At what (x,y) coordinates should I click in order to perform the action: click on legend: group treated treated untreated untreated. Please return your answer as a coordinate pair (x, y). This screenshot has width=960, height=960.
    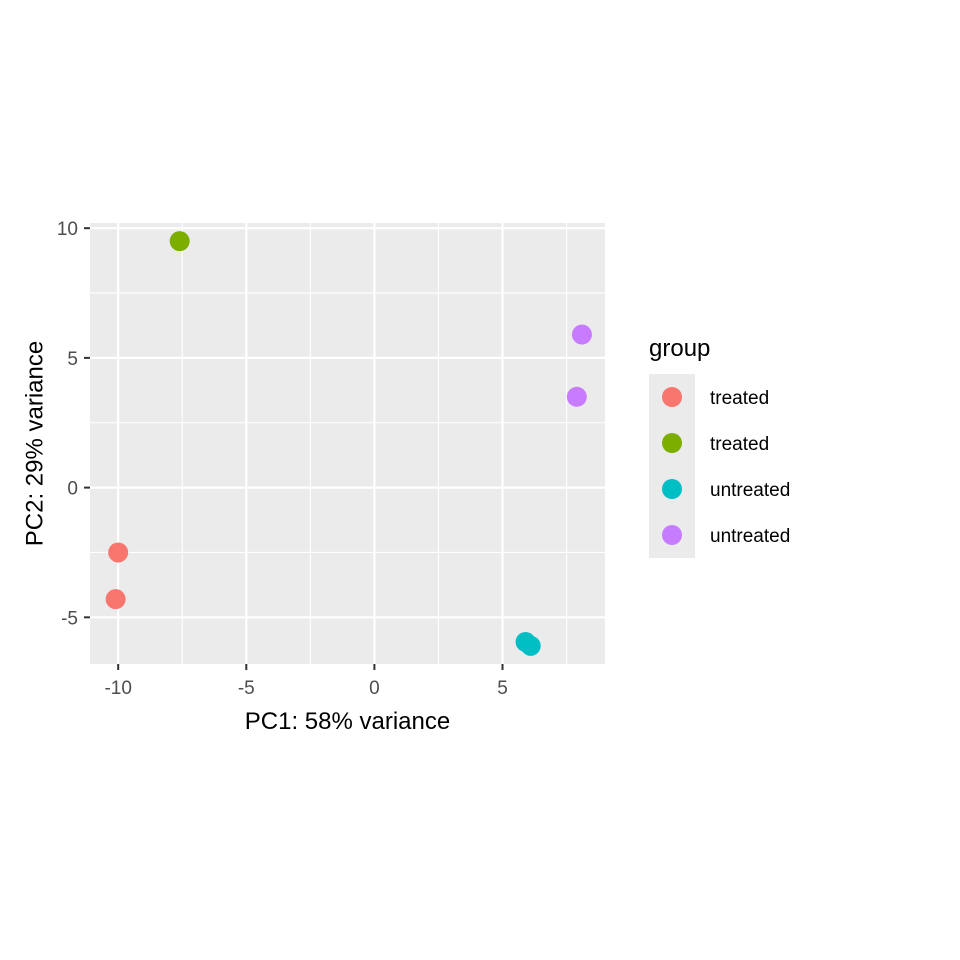
    Looking at the image, I should click on (719, 446).